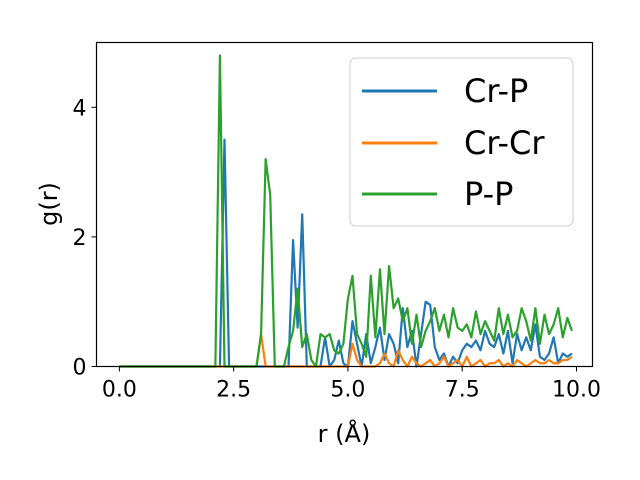 The width and height of the screenshot is (640, 480). What do you see at coordinates (119, 390) in the screenshot?
I see `x-tick-label: 0.0` at bounding box center [119, 390].